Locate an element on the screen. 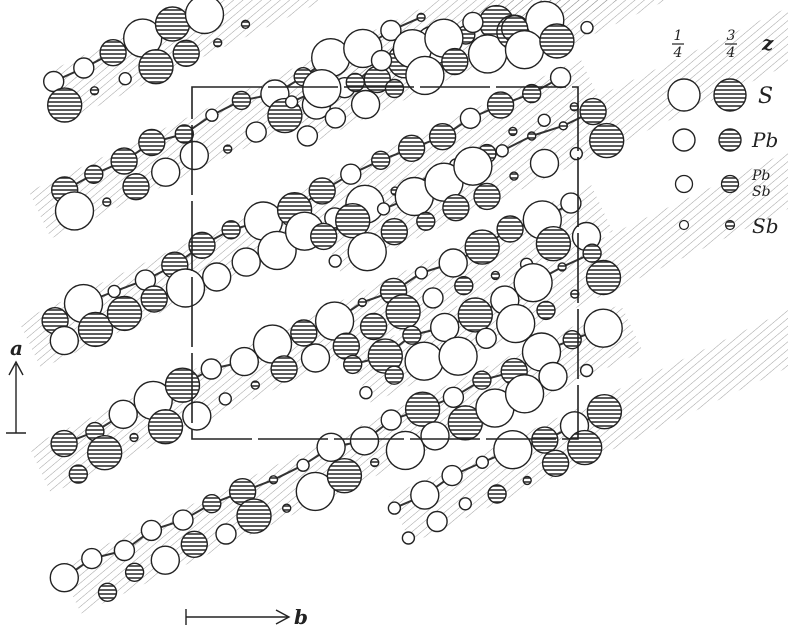  legend-pb-label: Pb is located at coordinates (764, 140).